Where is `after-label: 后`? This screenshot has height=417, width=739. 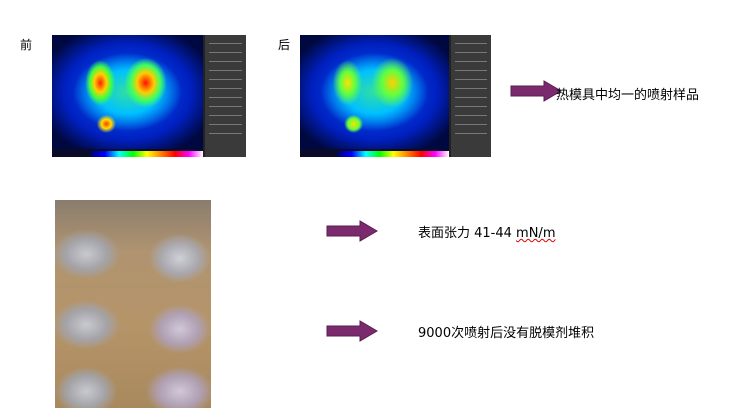
after-label: 后 is located at coordinates (284, 45).